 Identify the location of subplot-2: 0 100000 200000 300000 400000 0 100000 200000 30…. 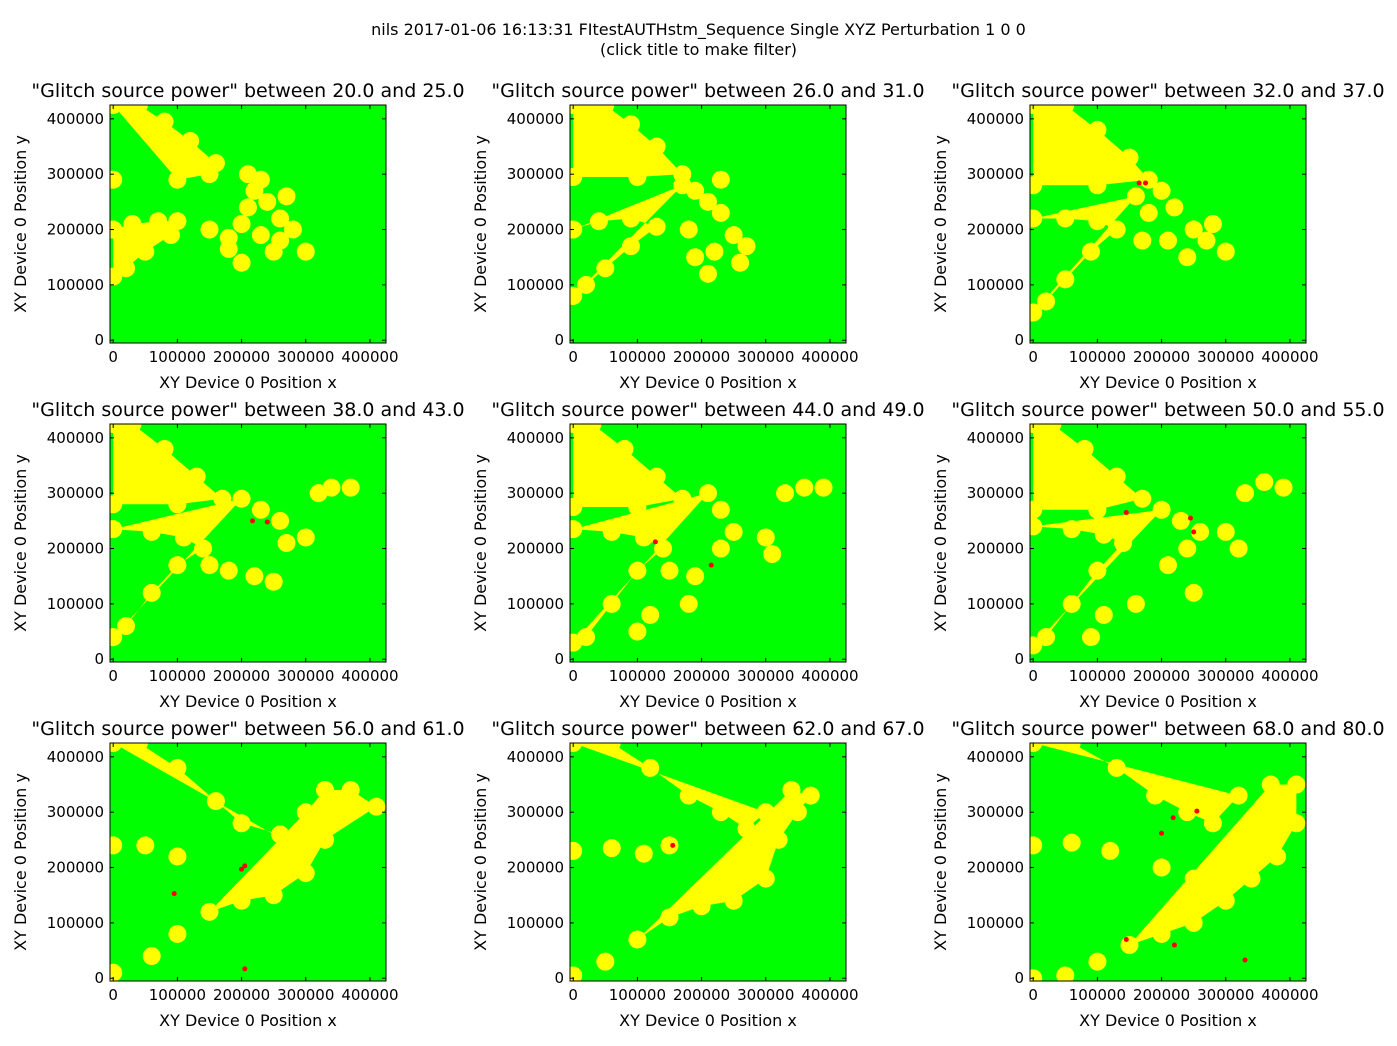
(698, 236).